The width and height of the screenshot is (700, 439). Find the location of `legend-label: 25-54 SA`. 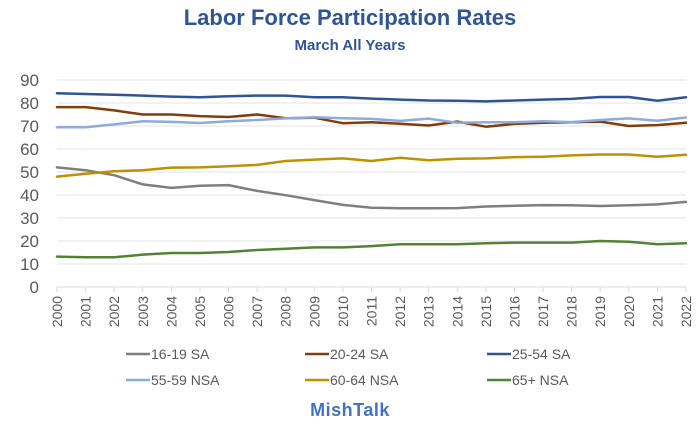

legend-label: 25-54 SA is located at coordinates (541, 354).